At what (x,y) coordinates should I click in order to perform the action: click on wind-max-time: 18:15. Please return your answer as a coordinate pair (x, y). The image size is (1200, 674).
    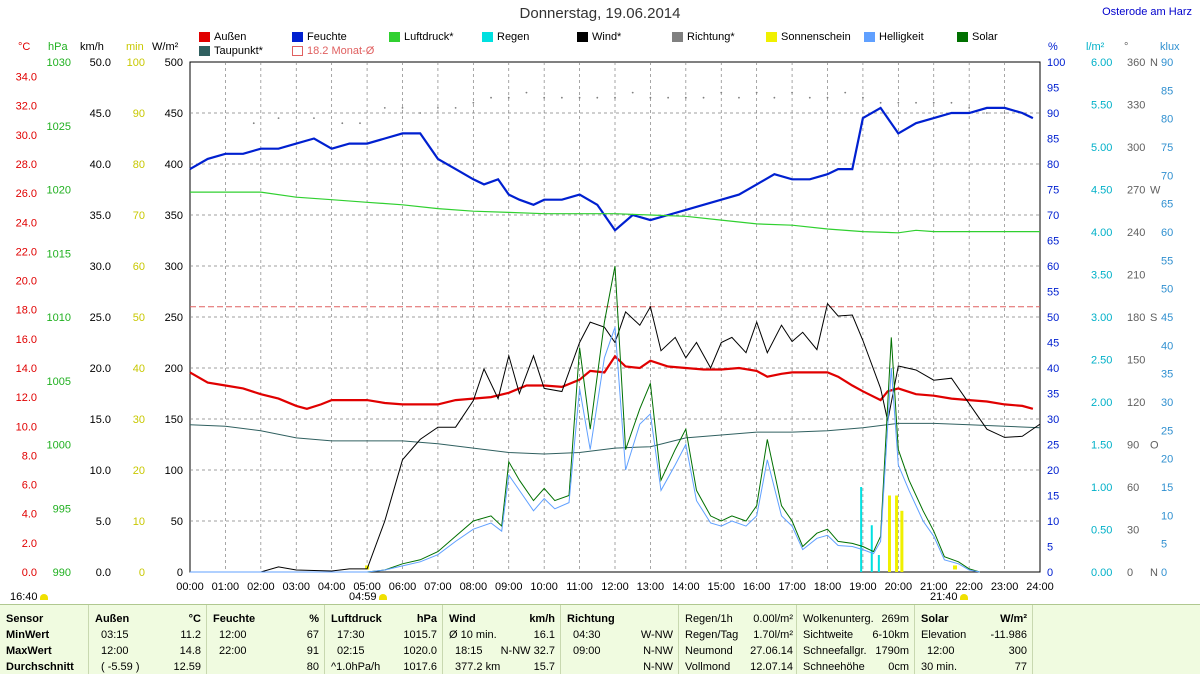
    Looking at the image, I should click on (469, 651).